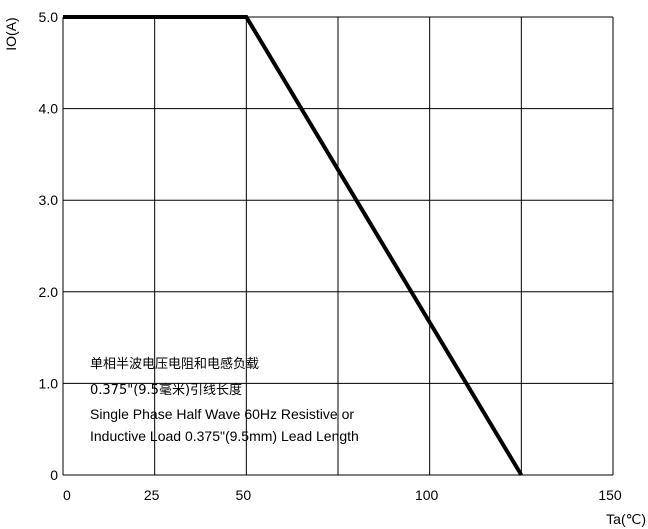  I want to click on annotation-line-3: Single Phase Half Wave 60Hz Resistive or, so click(222, 414).